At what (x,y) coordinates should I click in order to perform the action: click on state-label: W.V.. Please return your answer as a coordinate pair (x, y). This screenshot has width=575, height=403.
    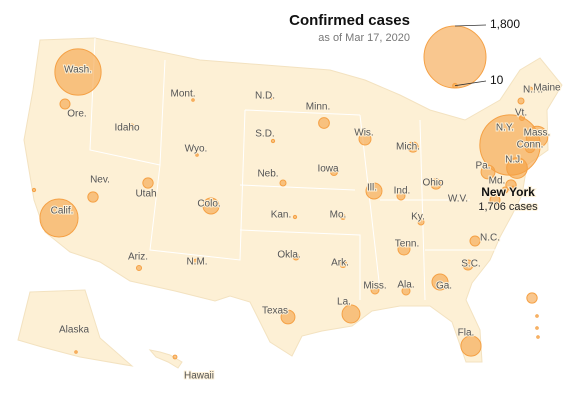
    Looking at the image, I should click on (458, 199).